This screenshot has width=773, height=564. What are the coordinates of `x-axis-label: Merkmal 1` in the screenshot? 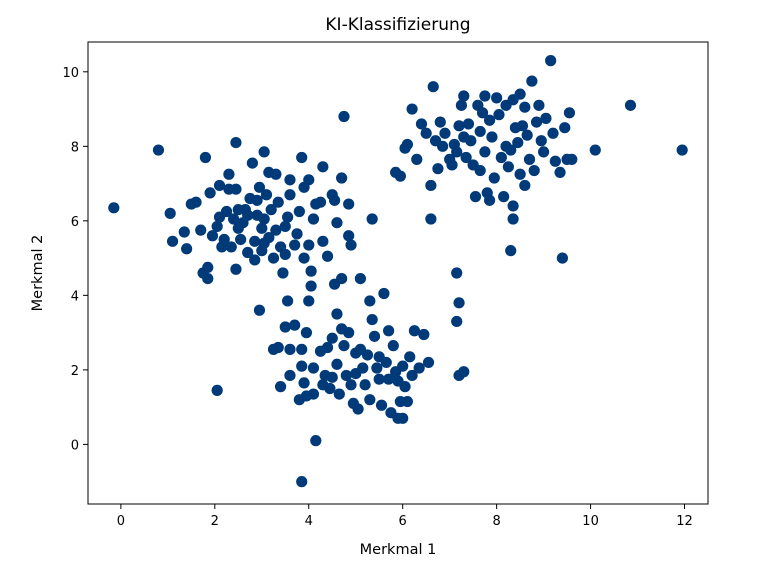 It's located at (398, 550).